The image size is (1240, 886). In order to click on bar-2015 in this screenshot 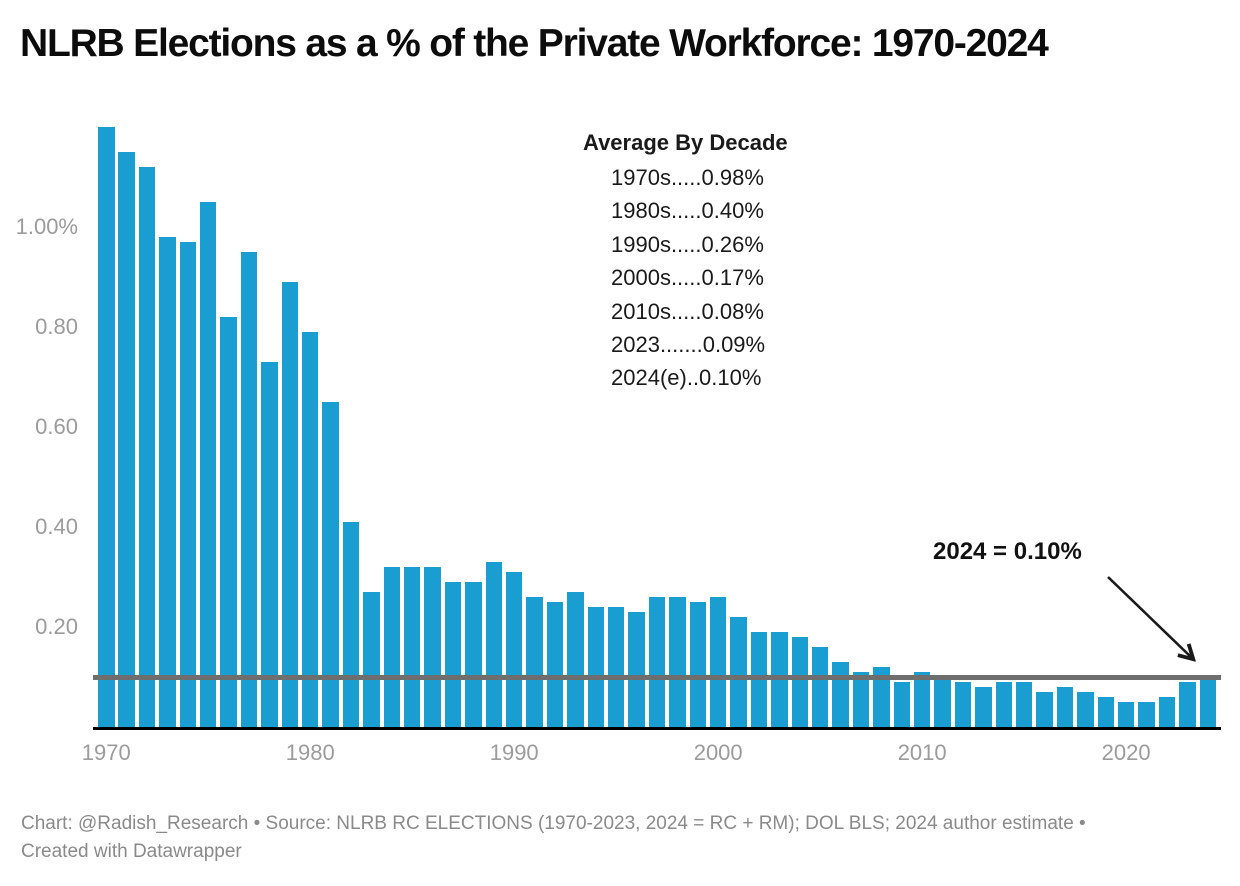, I will do `click(1024, 704)`.